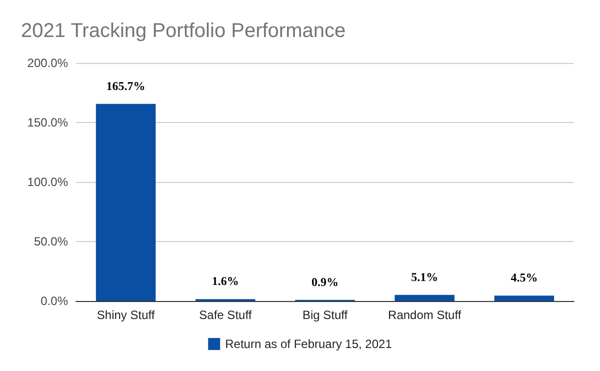 This screenshot has height=371, width=600. What do you see at coordinates (47, 123) in the screenshot?
I see `y-tick-label: 150.0%` at bounding box center [47, 123].